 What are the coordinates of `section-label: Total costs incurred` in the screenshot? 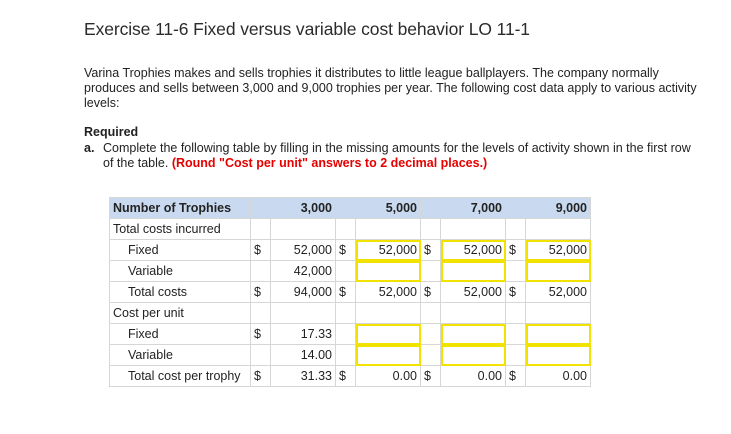 It's located at (180, 229).